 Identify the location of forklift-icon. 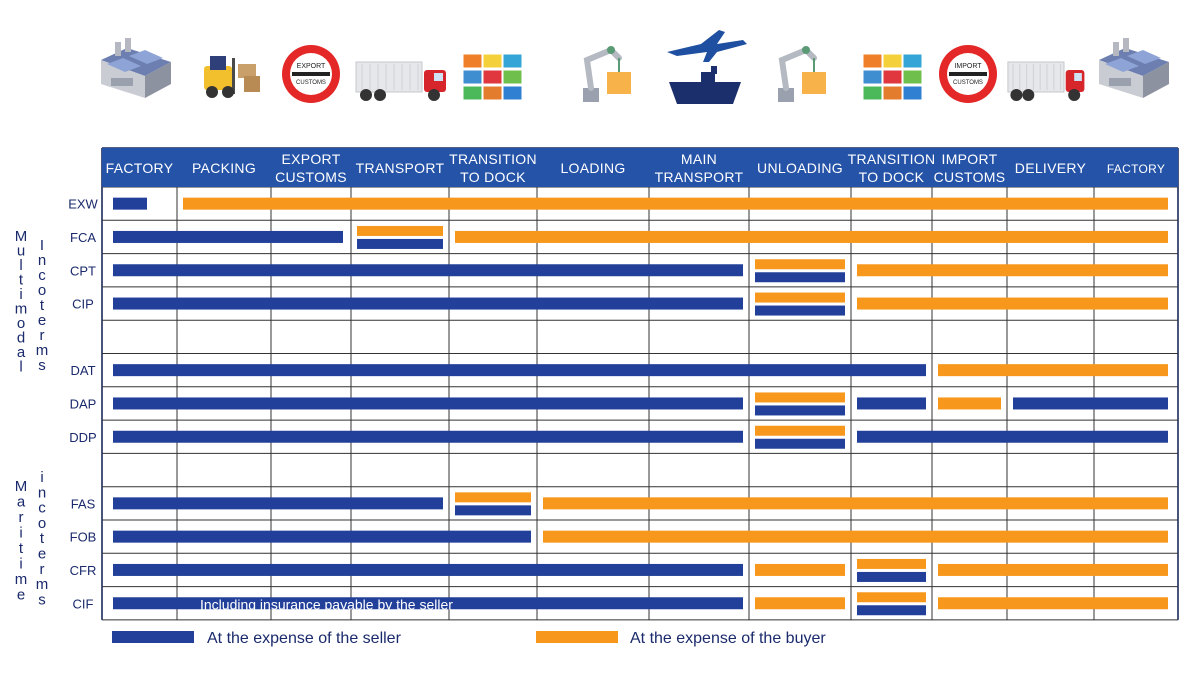
(232, 77).